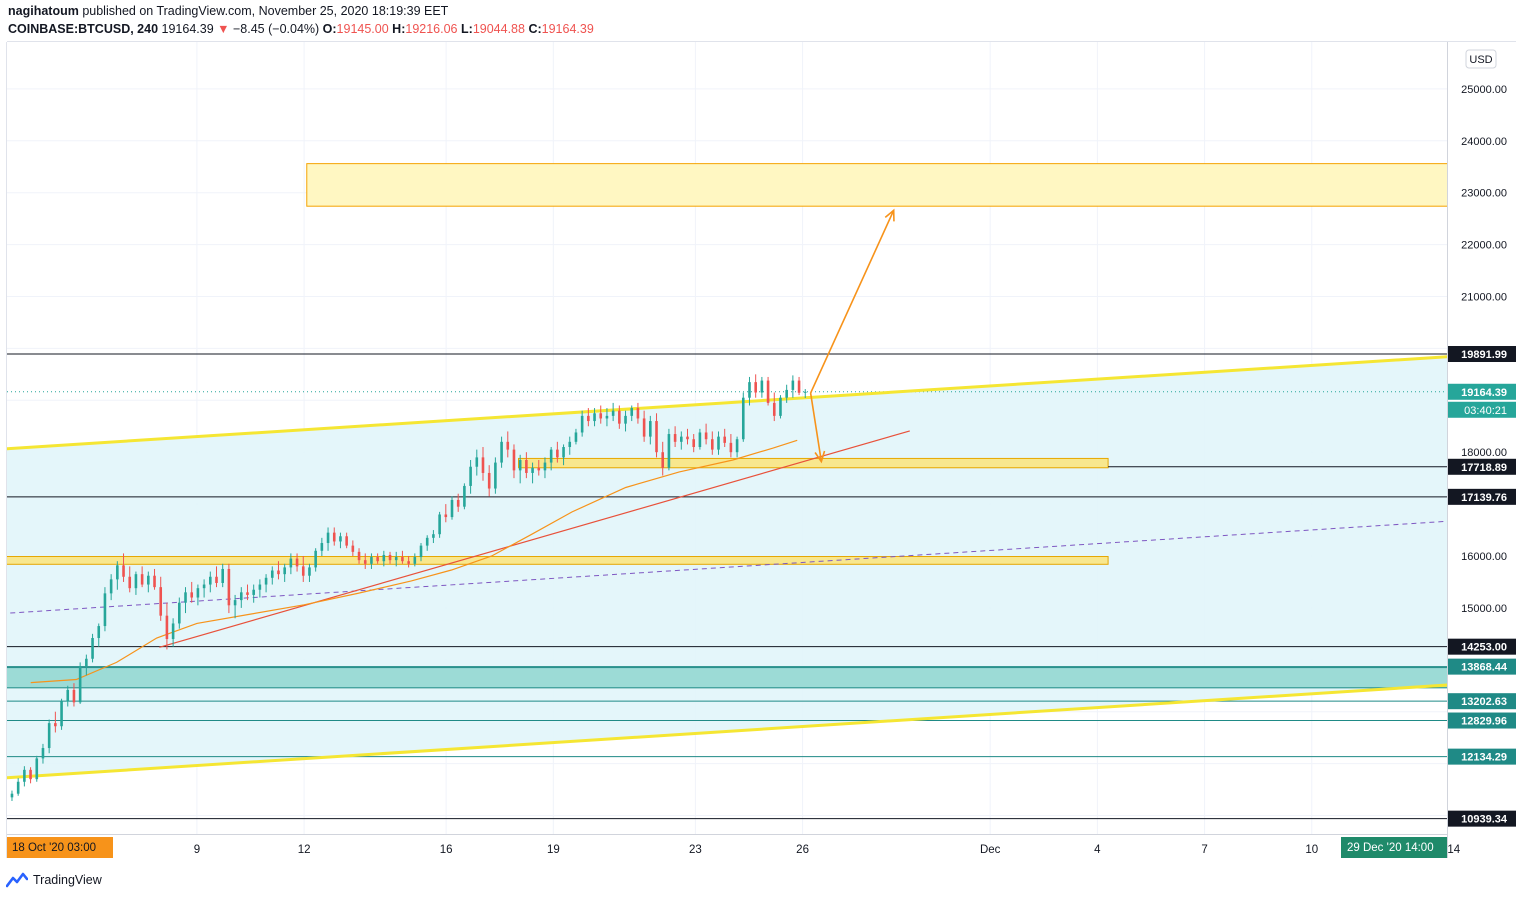  Describe the element at coordinates (223, 29) in the screenshot. I see `change-down-icon: ▼` at that location.